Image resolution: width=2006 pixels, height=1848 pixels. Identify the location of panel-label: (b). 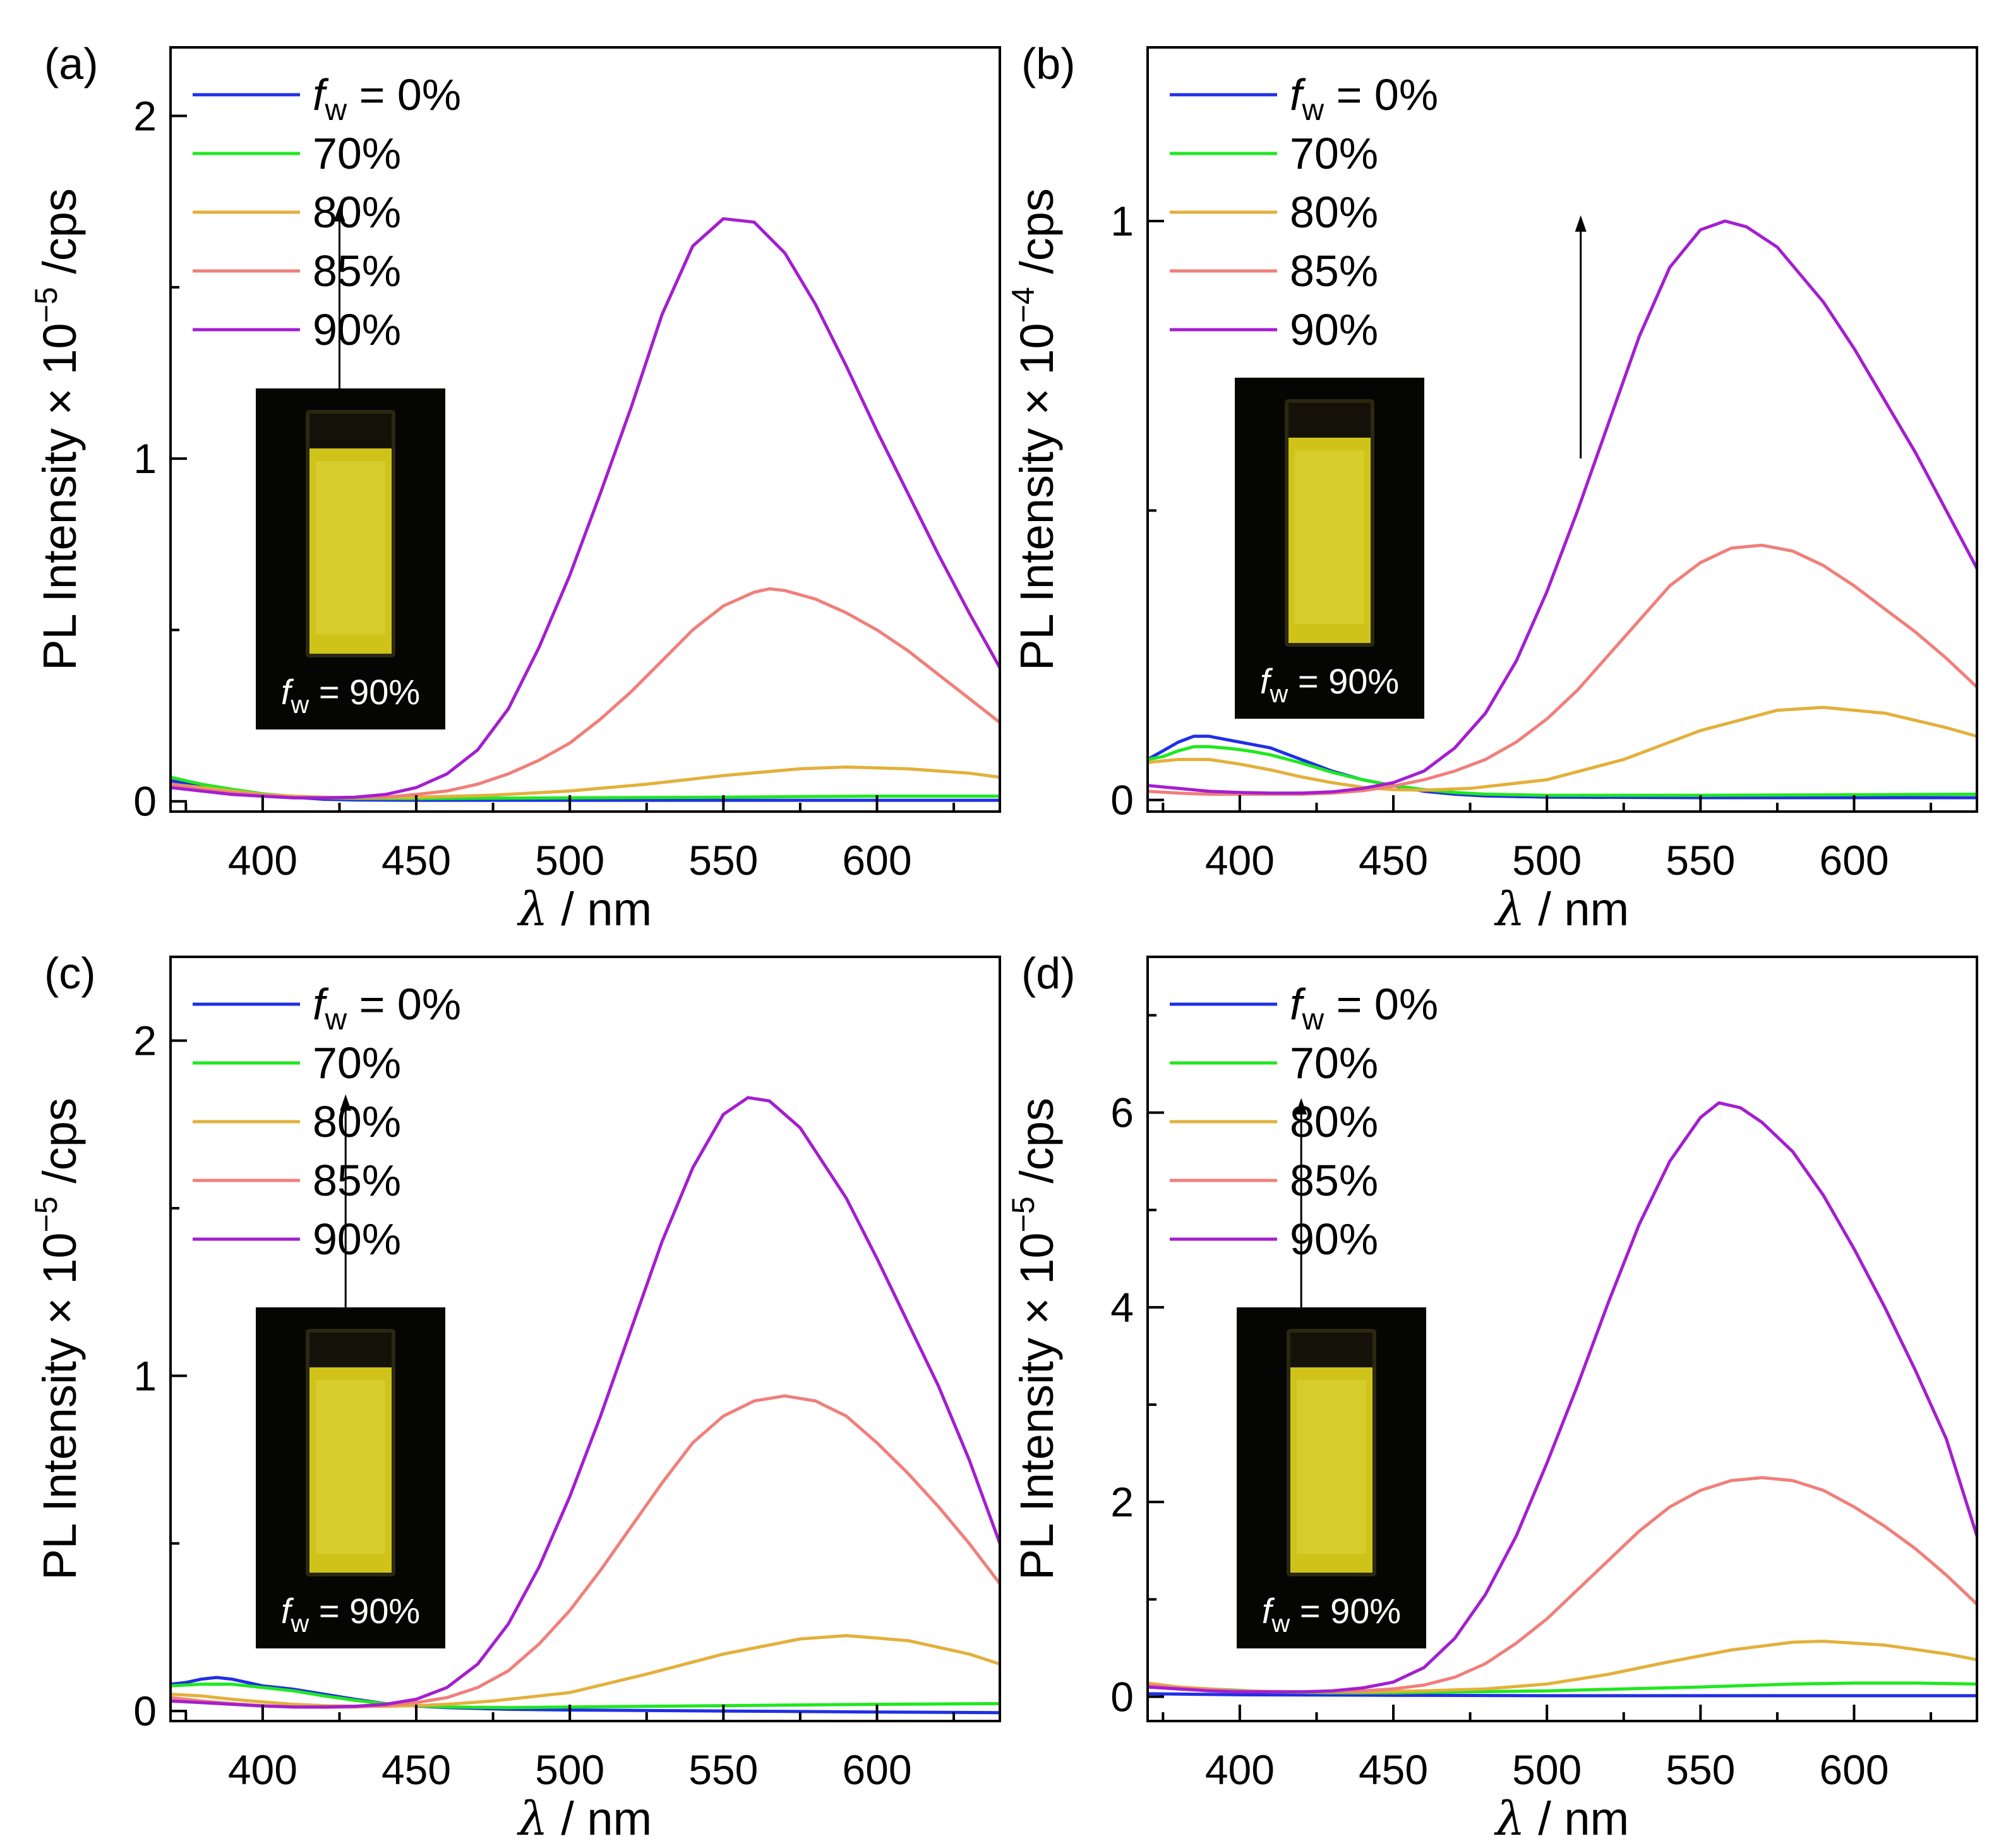
(1048, 63).